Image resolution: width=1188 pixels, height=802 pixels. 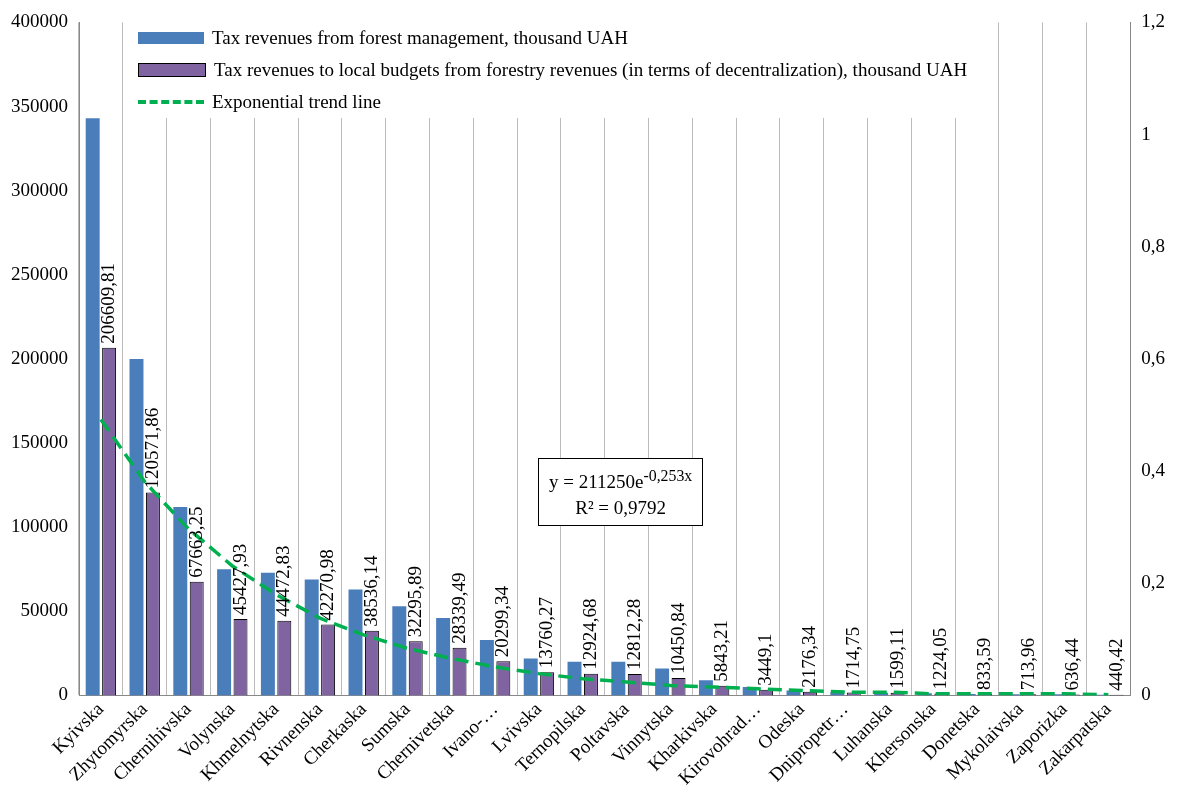 What do you see at coordinates (633, 634) in the screenshot?
I see `data-label: 12812,28` at bounding box center [633, 634].